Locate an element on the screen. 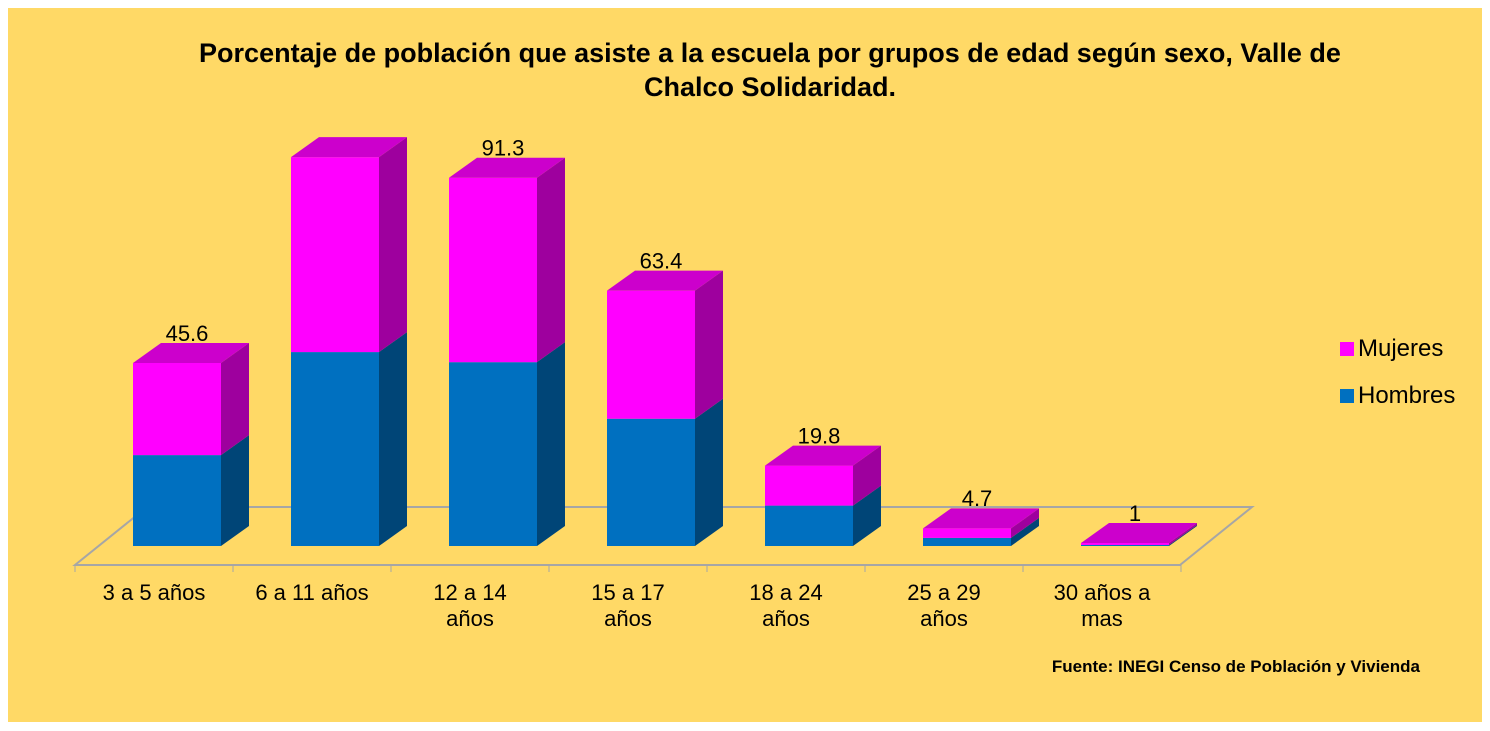 The width and height of the screenshot is (1490, 731). legend-label: Hombres is located at coordinates (1407, 395).